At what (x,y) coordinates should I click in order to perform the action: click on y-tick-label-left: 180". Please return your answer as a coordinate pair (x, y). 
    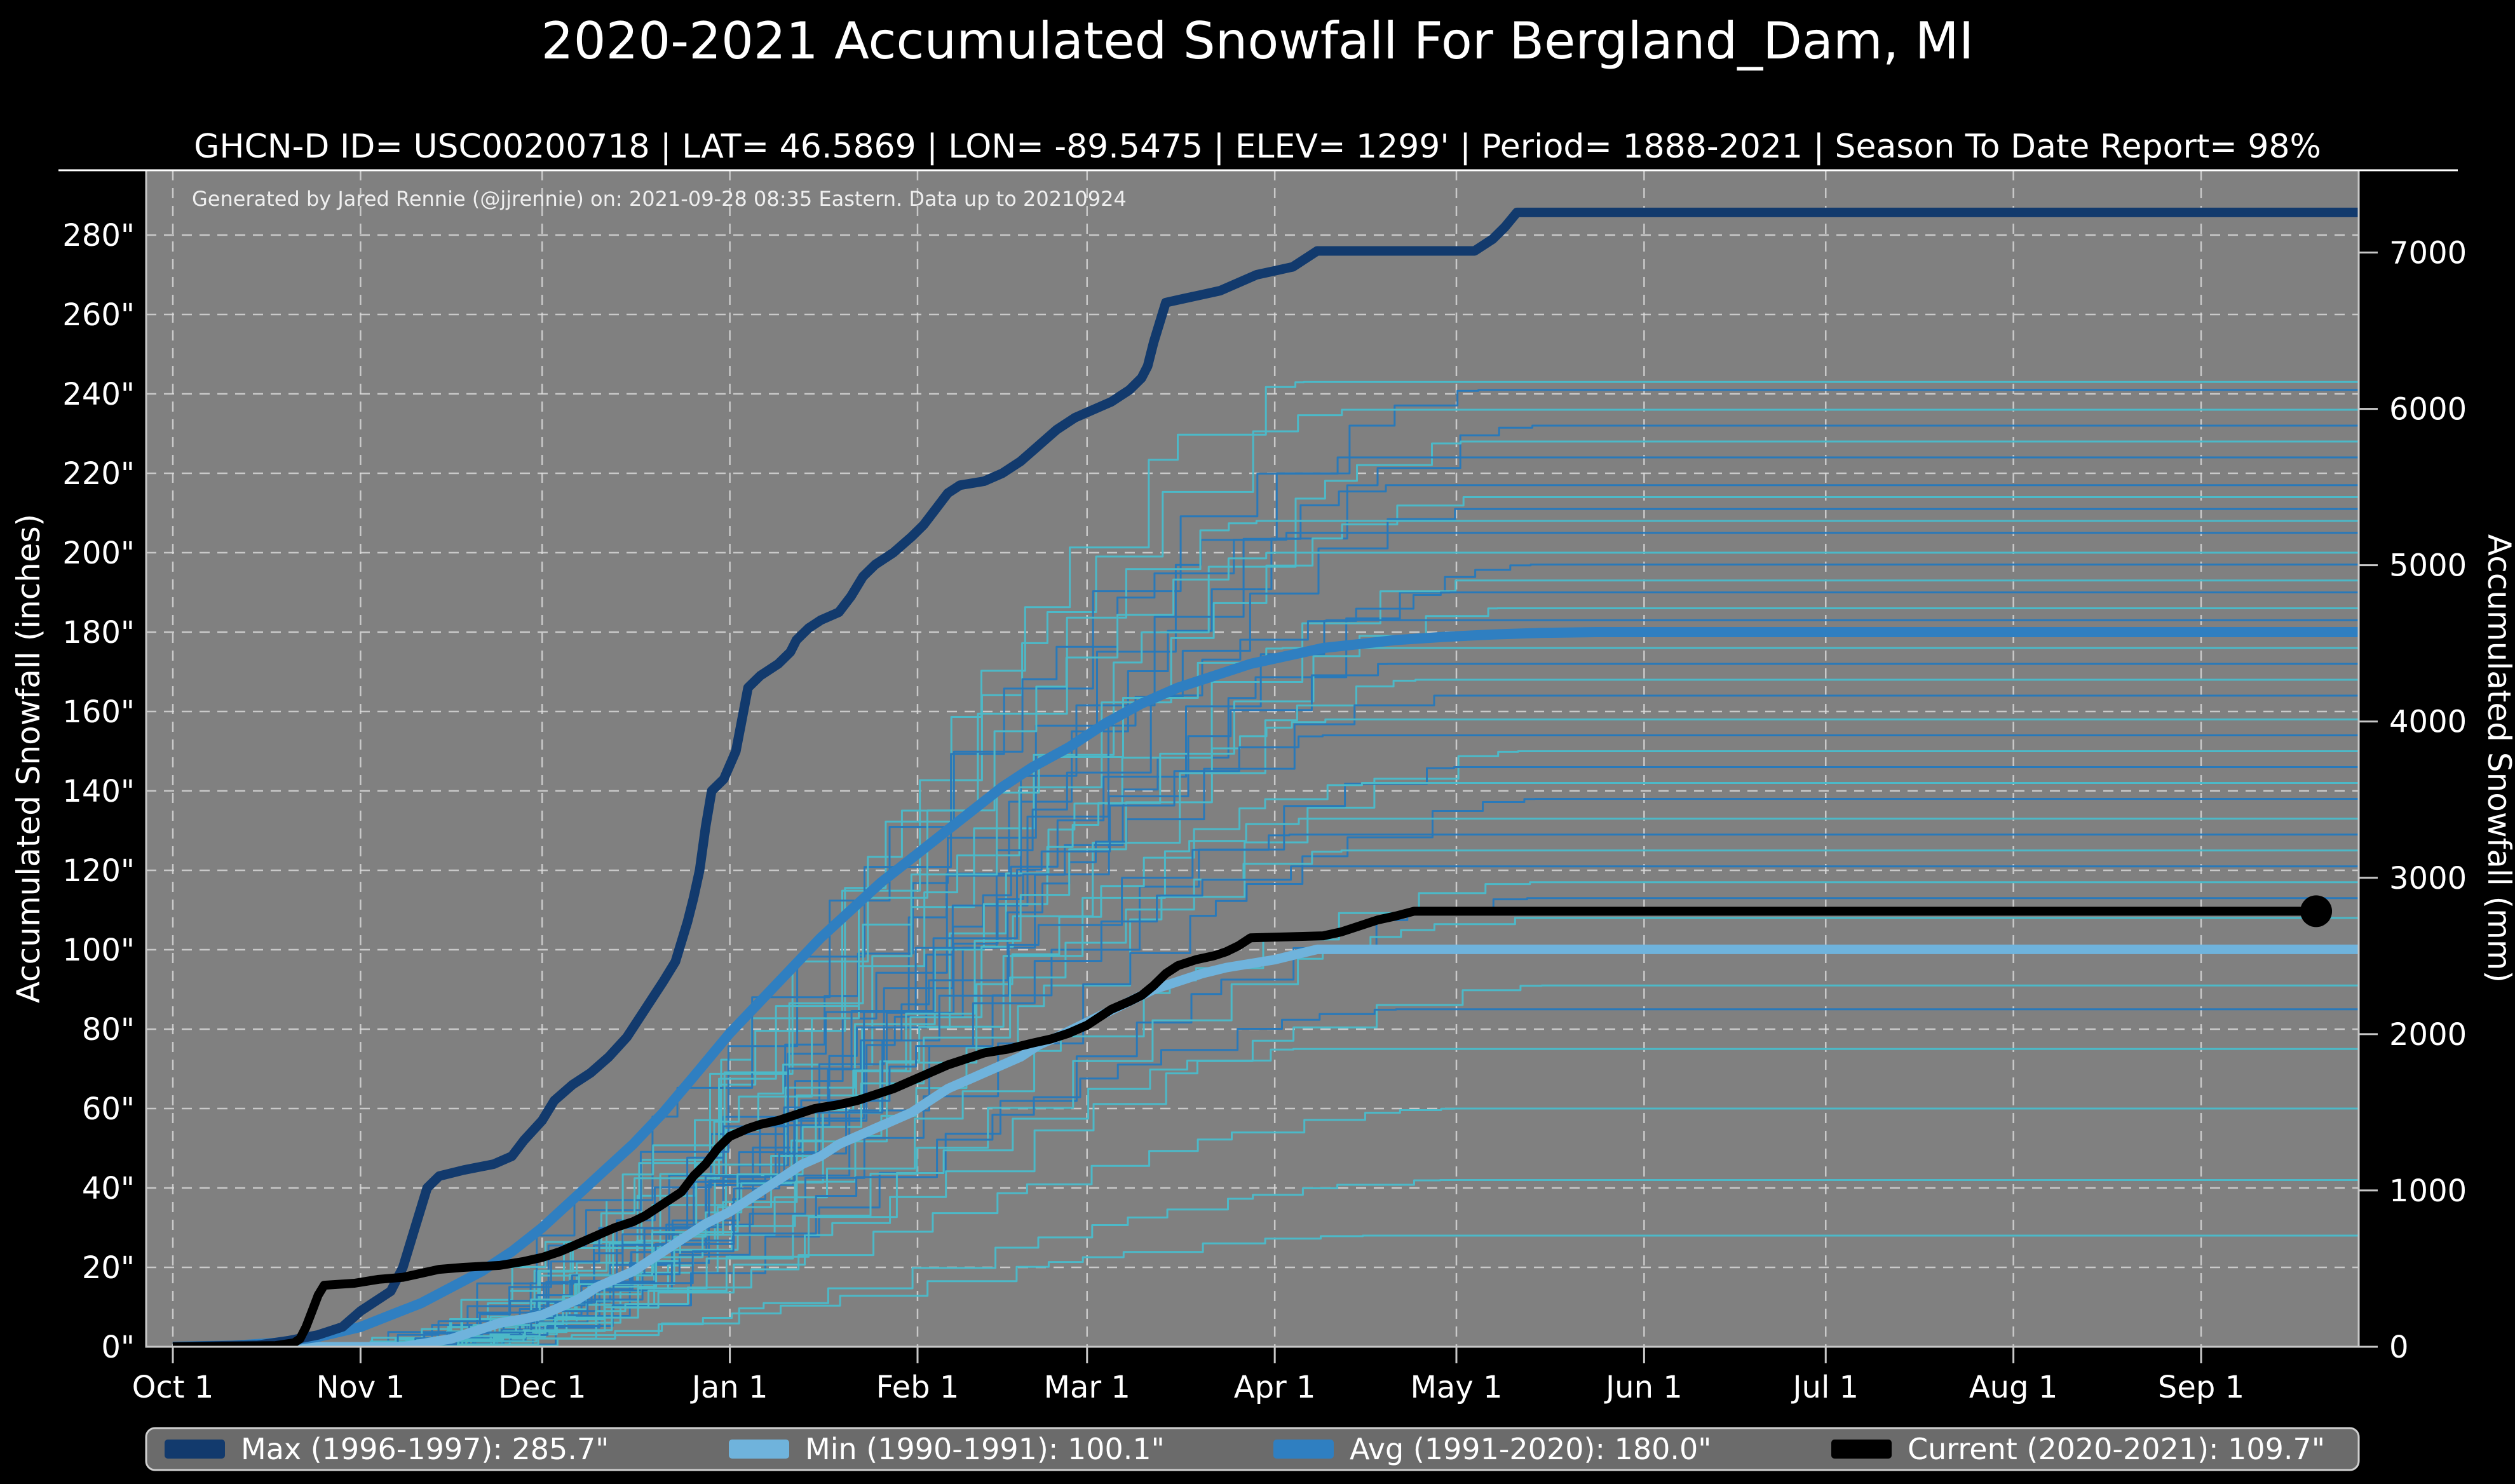
    Looking at the image, I should click on (98, 633).